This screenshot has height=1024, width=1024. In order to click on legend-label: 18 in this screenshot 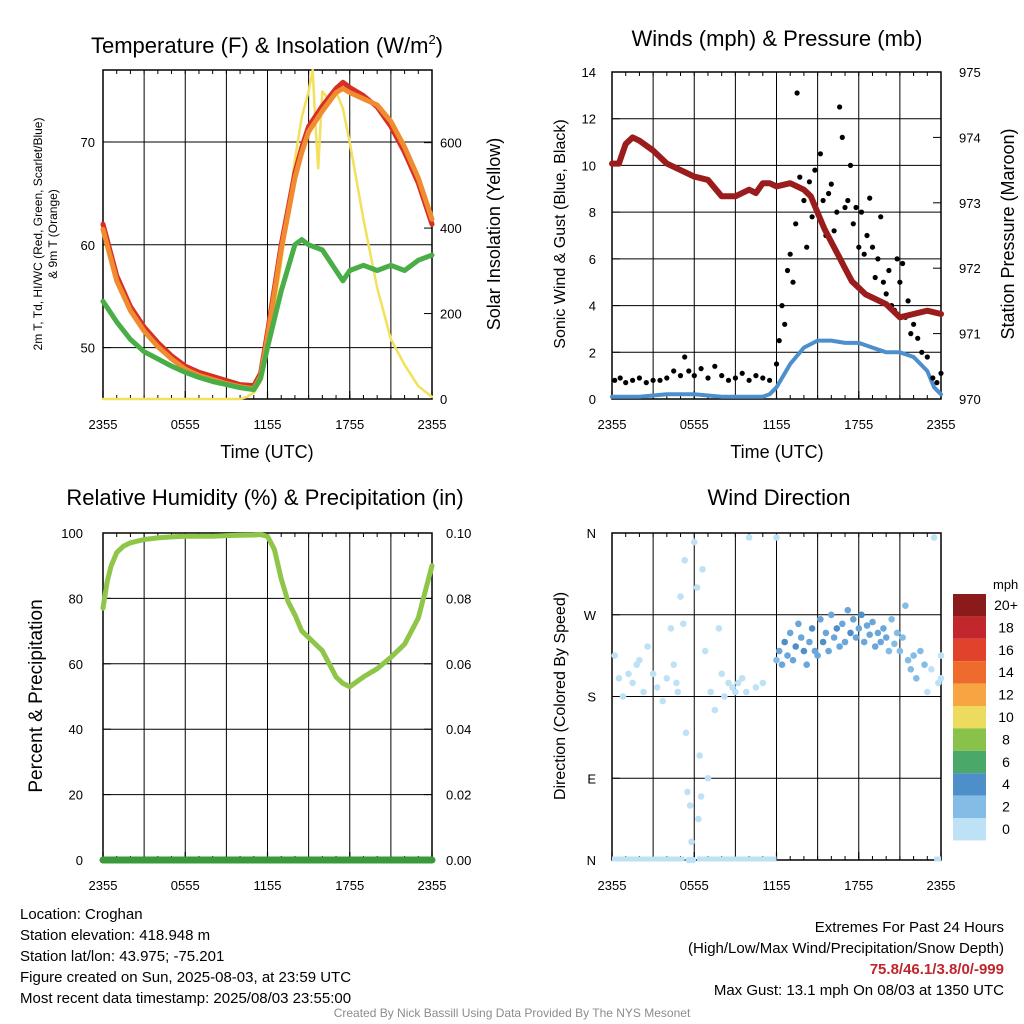, I will do `click(1006, 627)`.